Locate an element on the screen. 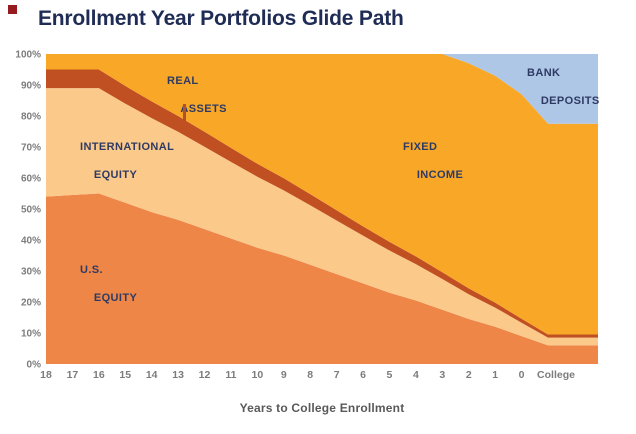 The height and width of the screenshot is (434, 636). y-tick-80pct: 80% is located at coordinates (31, 117).